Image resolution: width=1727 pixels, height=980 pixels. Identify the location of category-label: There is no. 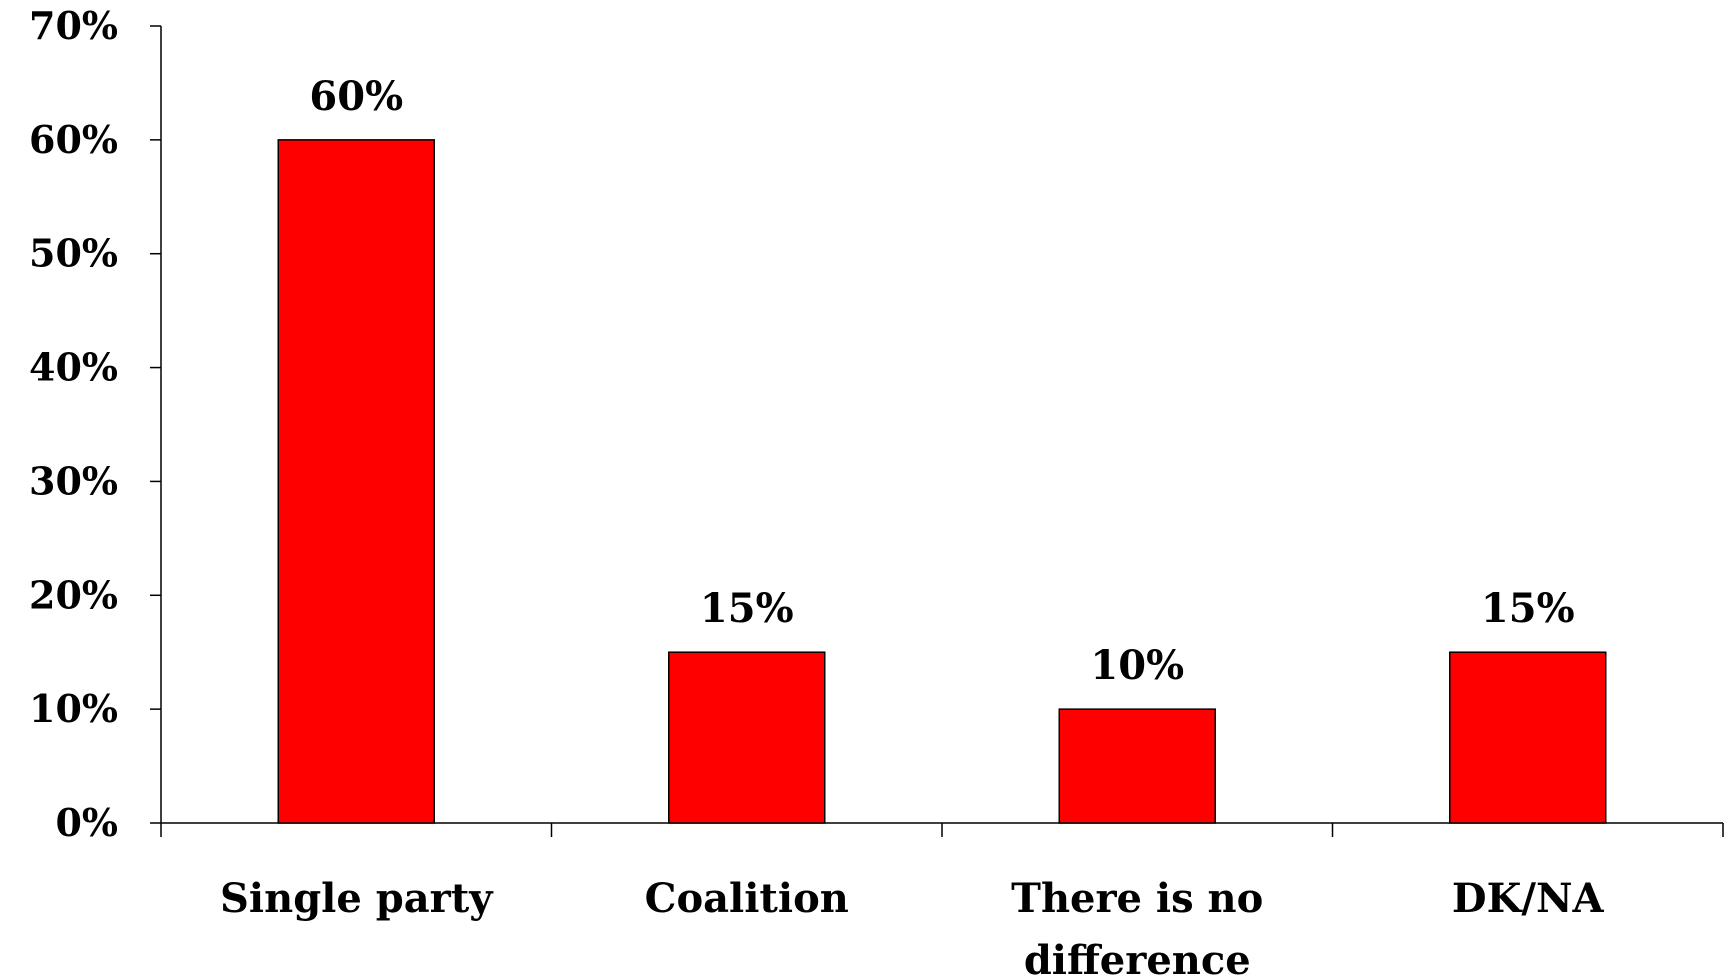
(1137, 898).